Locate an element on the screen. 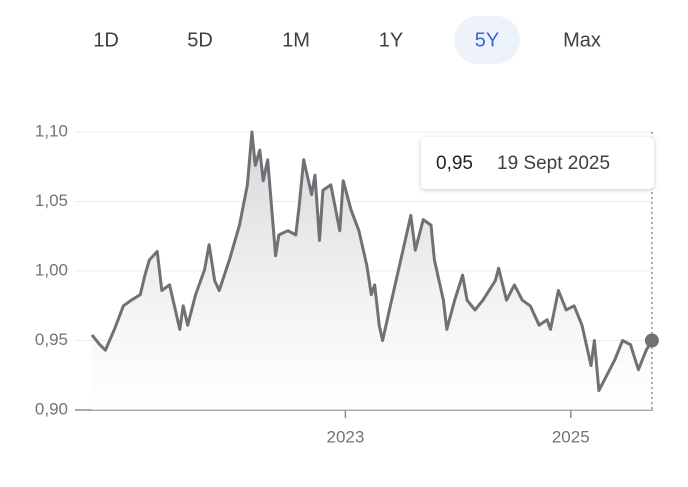 This screenshot has height=487, width=688. range-label: 5D is located at coordinates (200, 40).